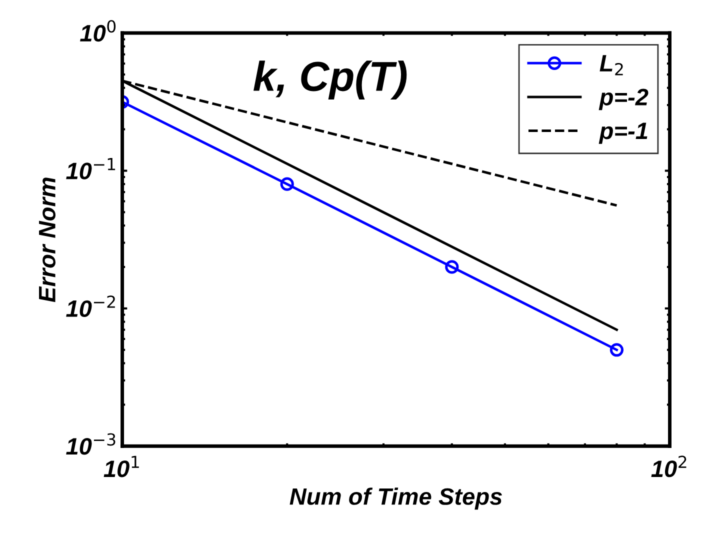 The width and height of the screenshot is (711, 533). I want to click on legend-label: L$_{2}$, so click(611, 65).